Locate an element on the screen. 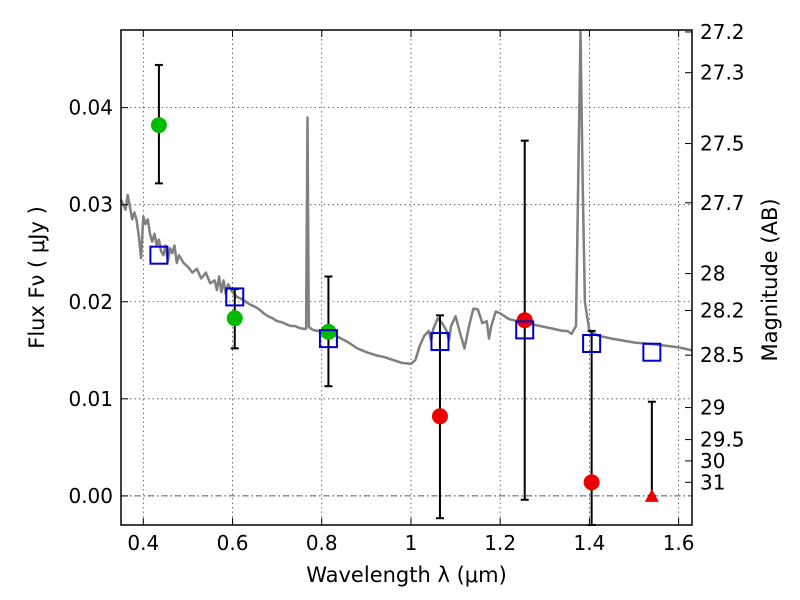 Image resolution: width=800 pixels, height=600 pixels. x-tick-label-6: 1.6 is located at coordinates (679, 543).